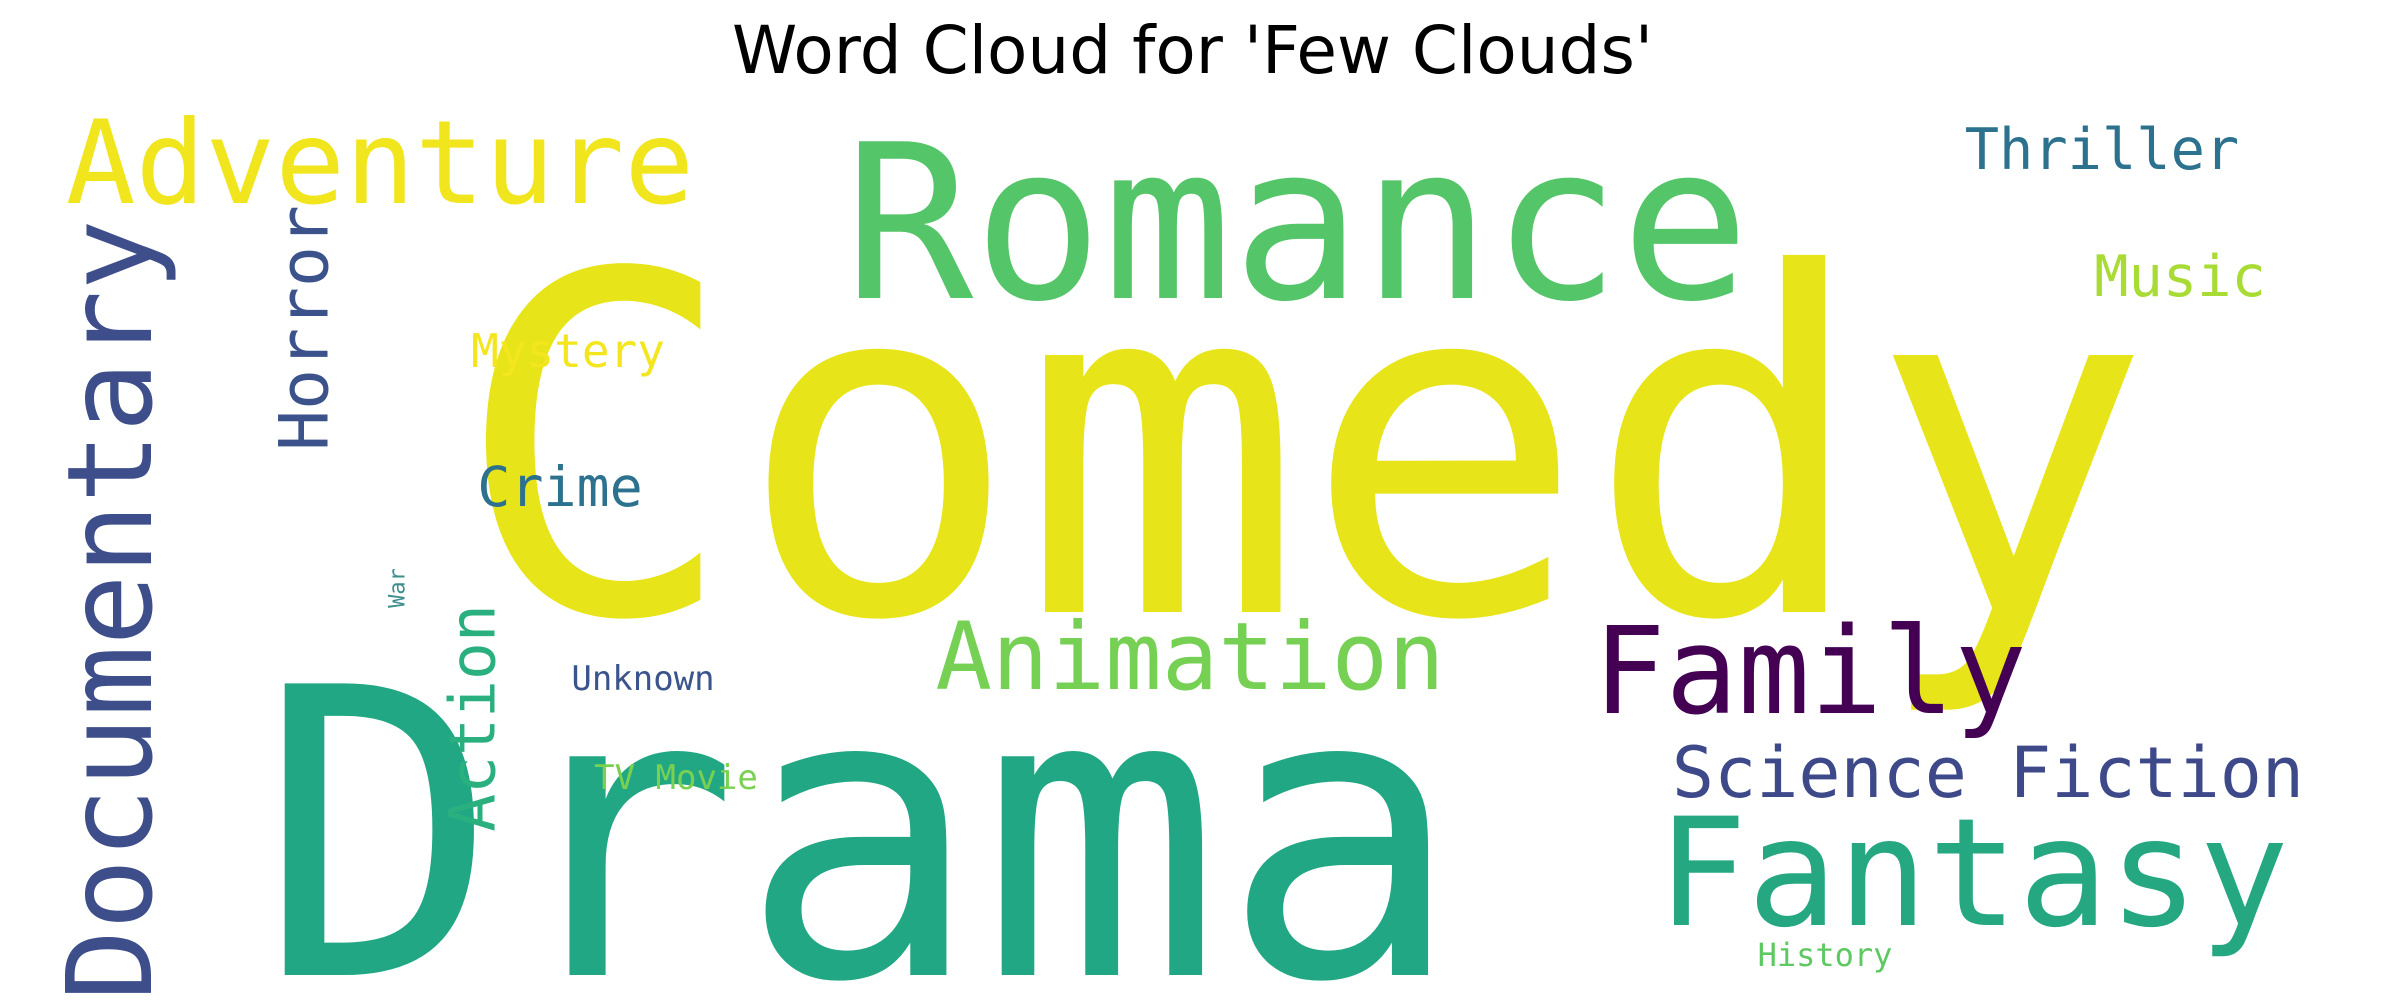  What do you see at coordinates (305, 328) in the screenshot?
I see `word-horror: Horror` at bounding box center [305, 328].